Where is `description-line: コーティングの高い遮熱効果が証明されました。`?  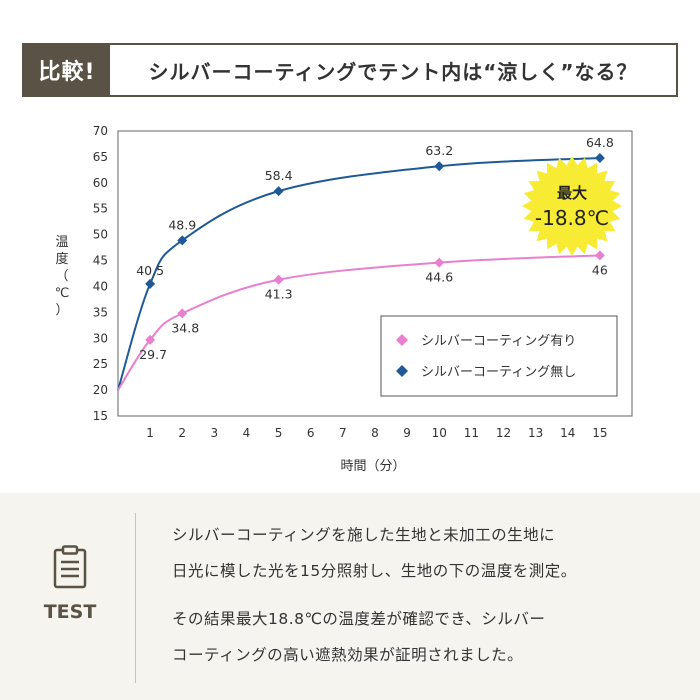 description-line: コーティングの高い遮熱効果が証明されました。 is located at coordinates (348, 655).